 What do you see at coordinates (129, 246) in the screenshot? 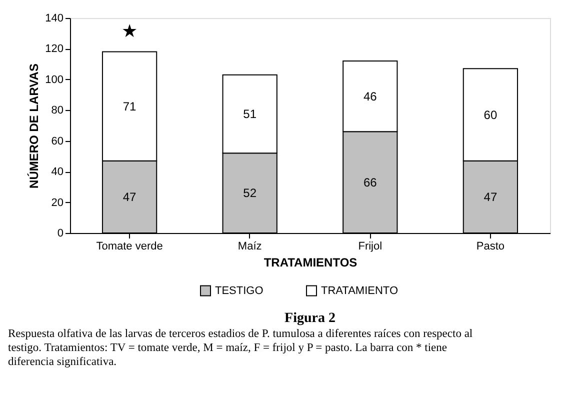
I see `x-tick-label: Tomate verde` at bounding box center [129, 246].